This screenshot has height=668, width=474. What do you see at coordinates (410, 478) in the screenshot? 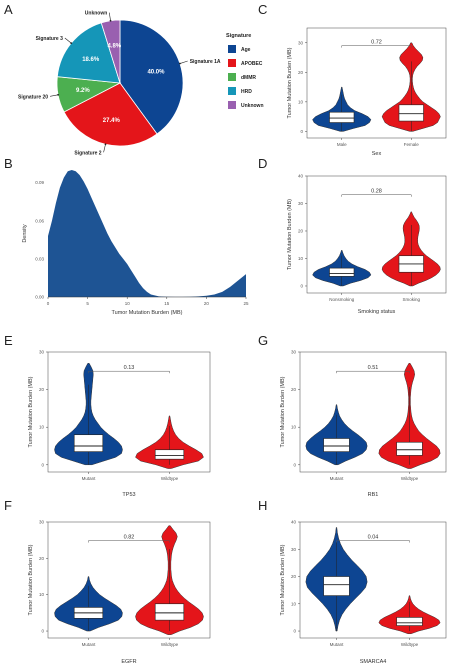
I see `x-tick-label-1: Wildtype` at bounding box center [410, 478].